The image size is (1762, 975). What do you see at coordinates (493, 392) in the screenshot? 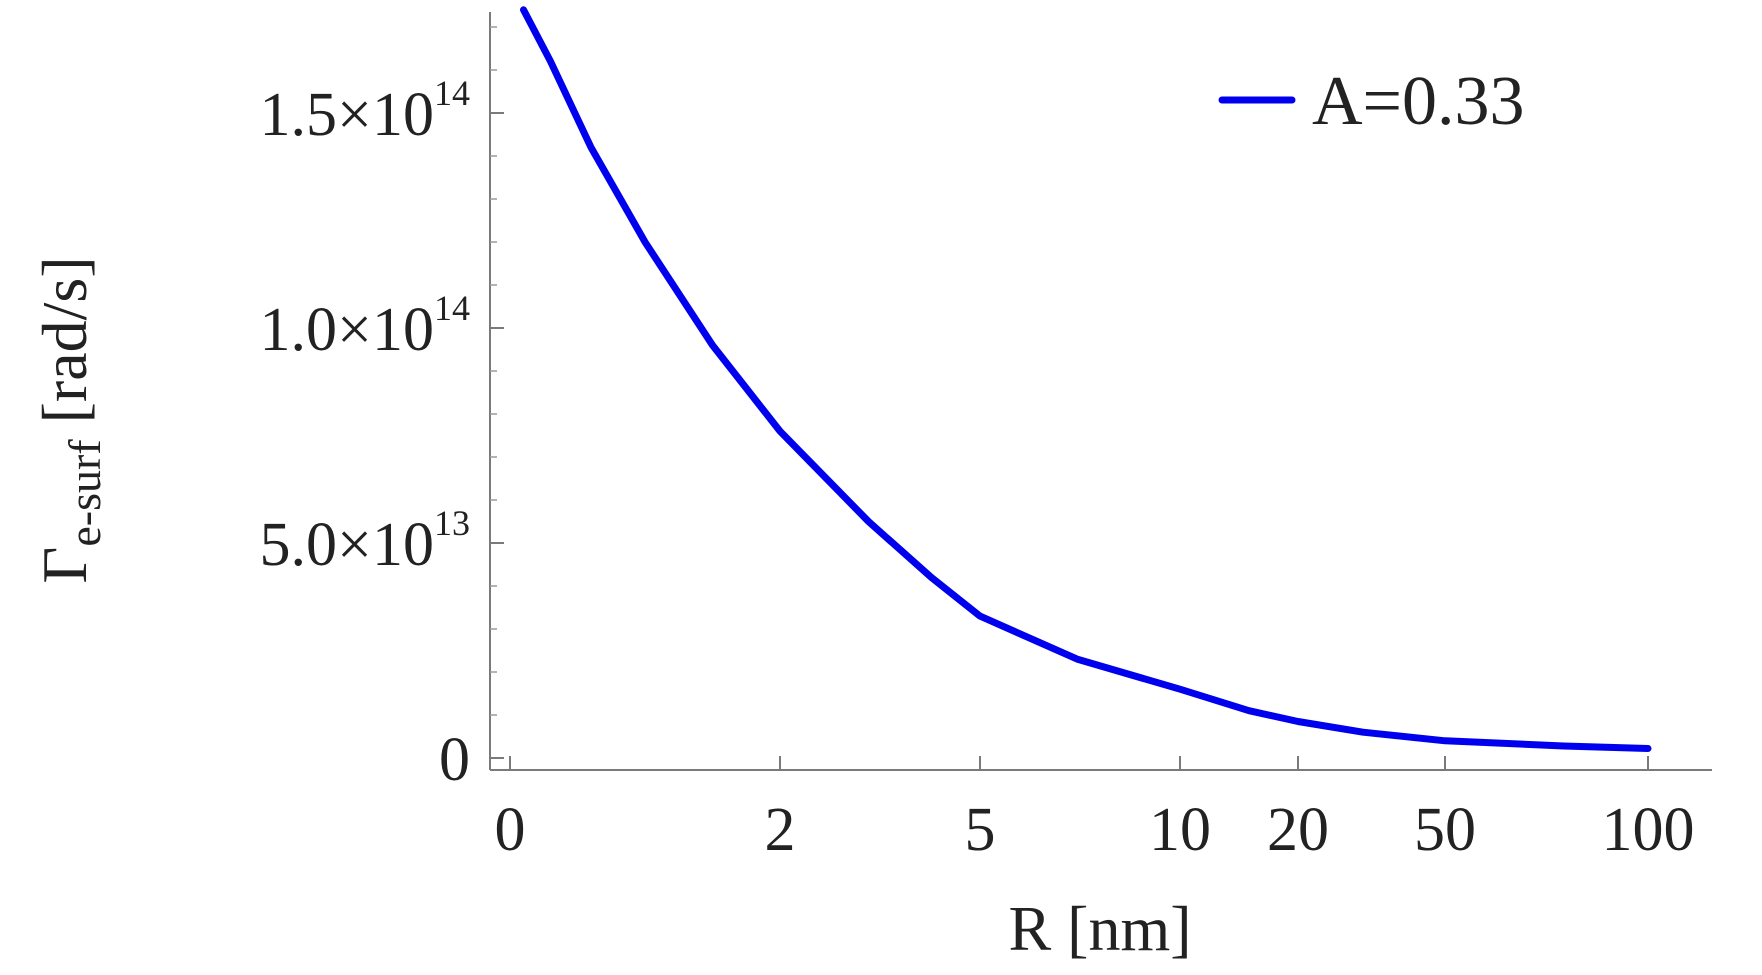
I see `y-minor-ticks` at bounding box center [493, 392].